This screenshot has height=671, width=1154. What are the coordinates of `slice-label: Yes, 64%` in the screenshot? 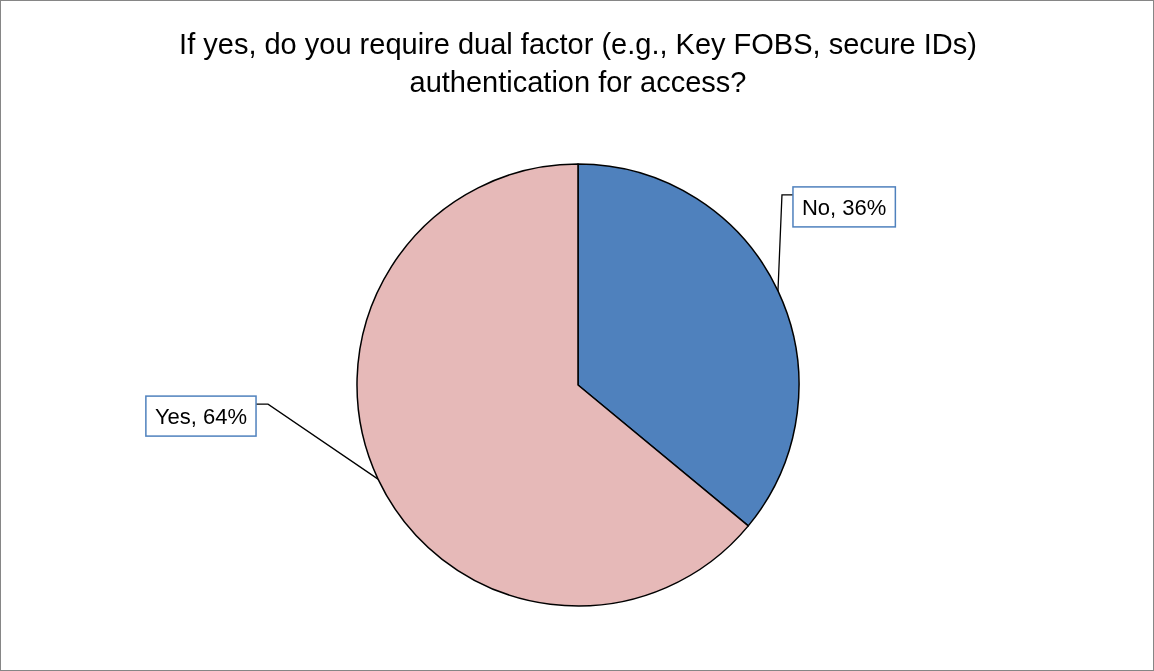 It's located at (201, 417).